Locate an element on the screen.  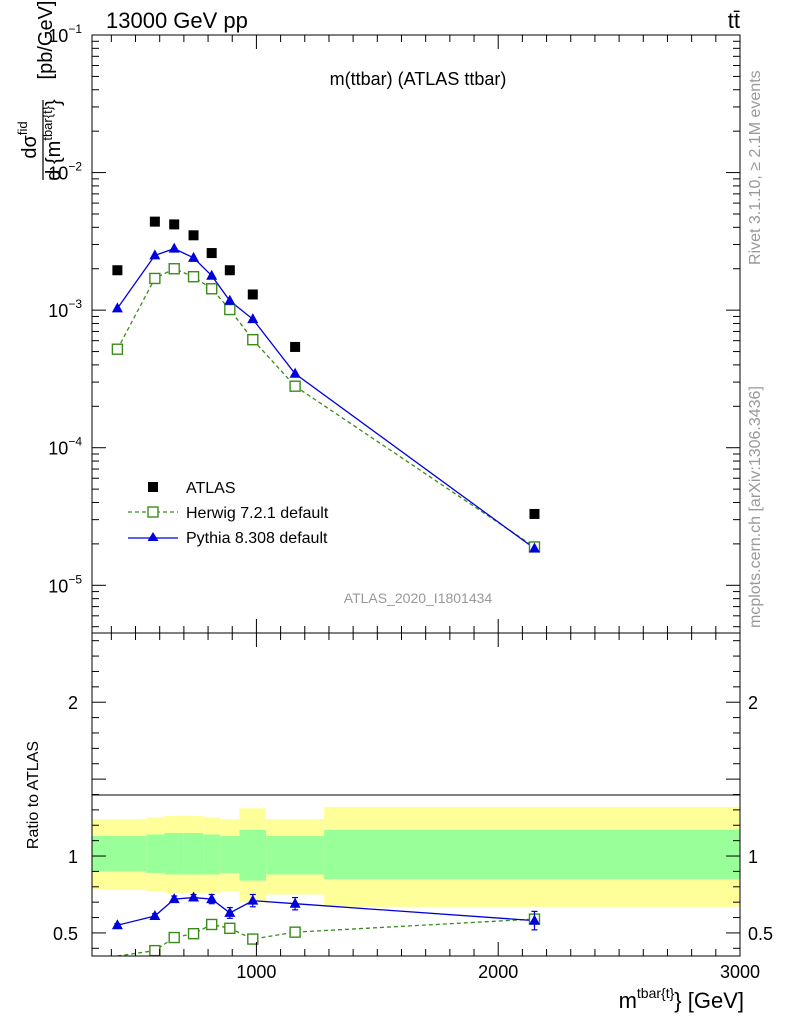
ratio-y-tick-label-right: 1 is located at coordinates (753, 857).